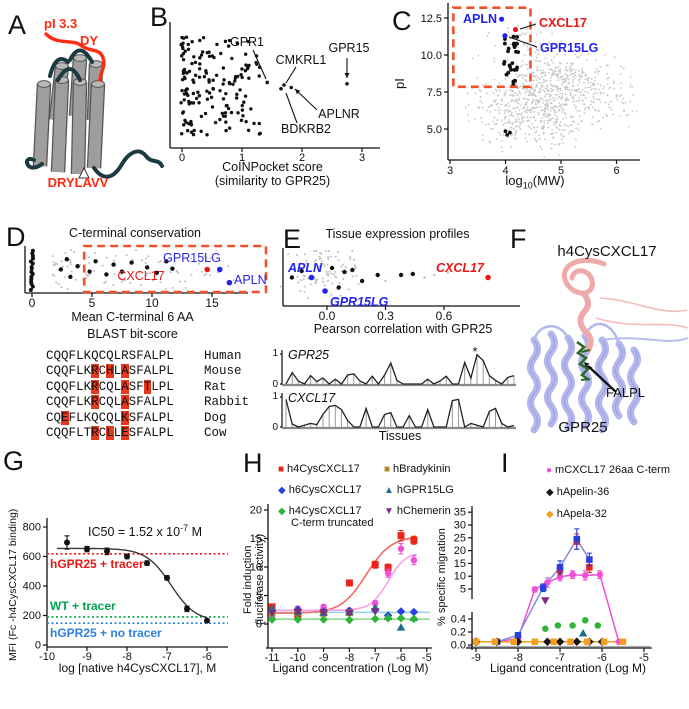  Describe the element at coordinates (227, 402) in the screenshot. I see `species-label: Rabbit` at that location.